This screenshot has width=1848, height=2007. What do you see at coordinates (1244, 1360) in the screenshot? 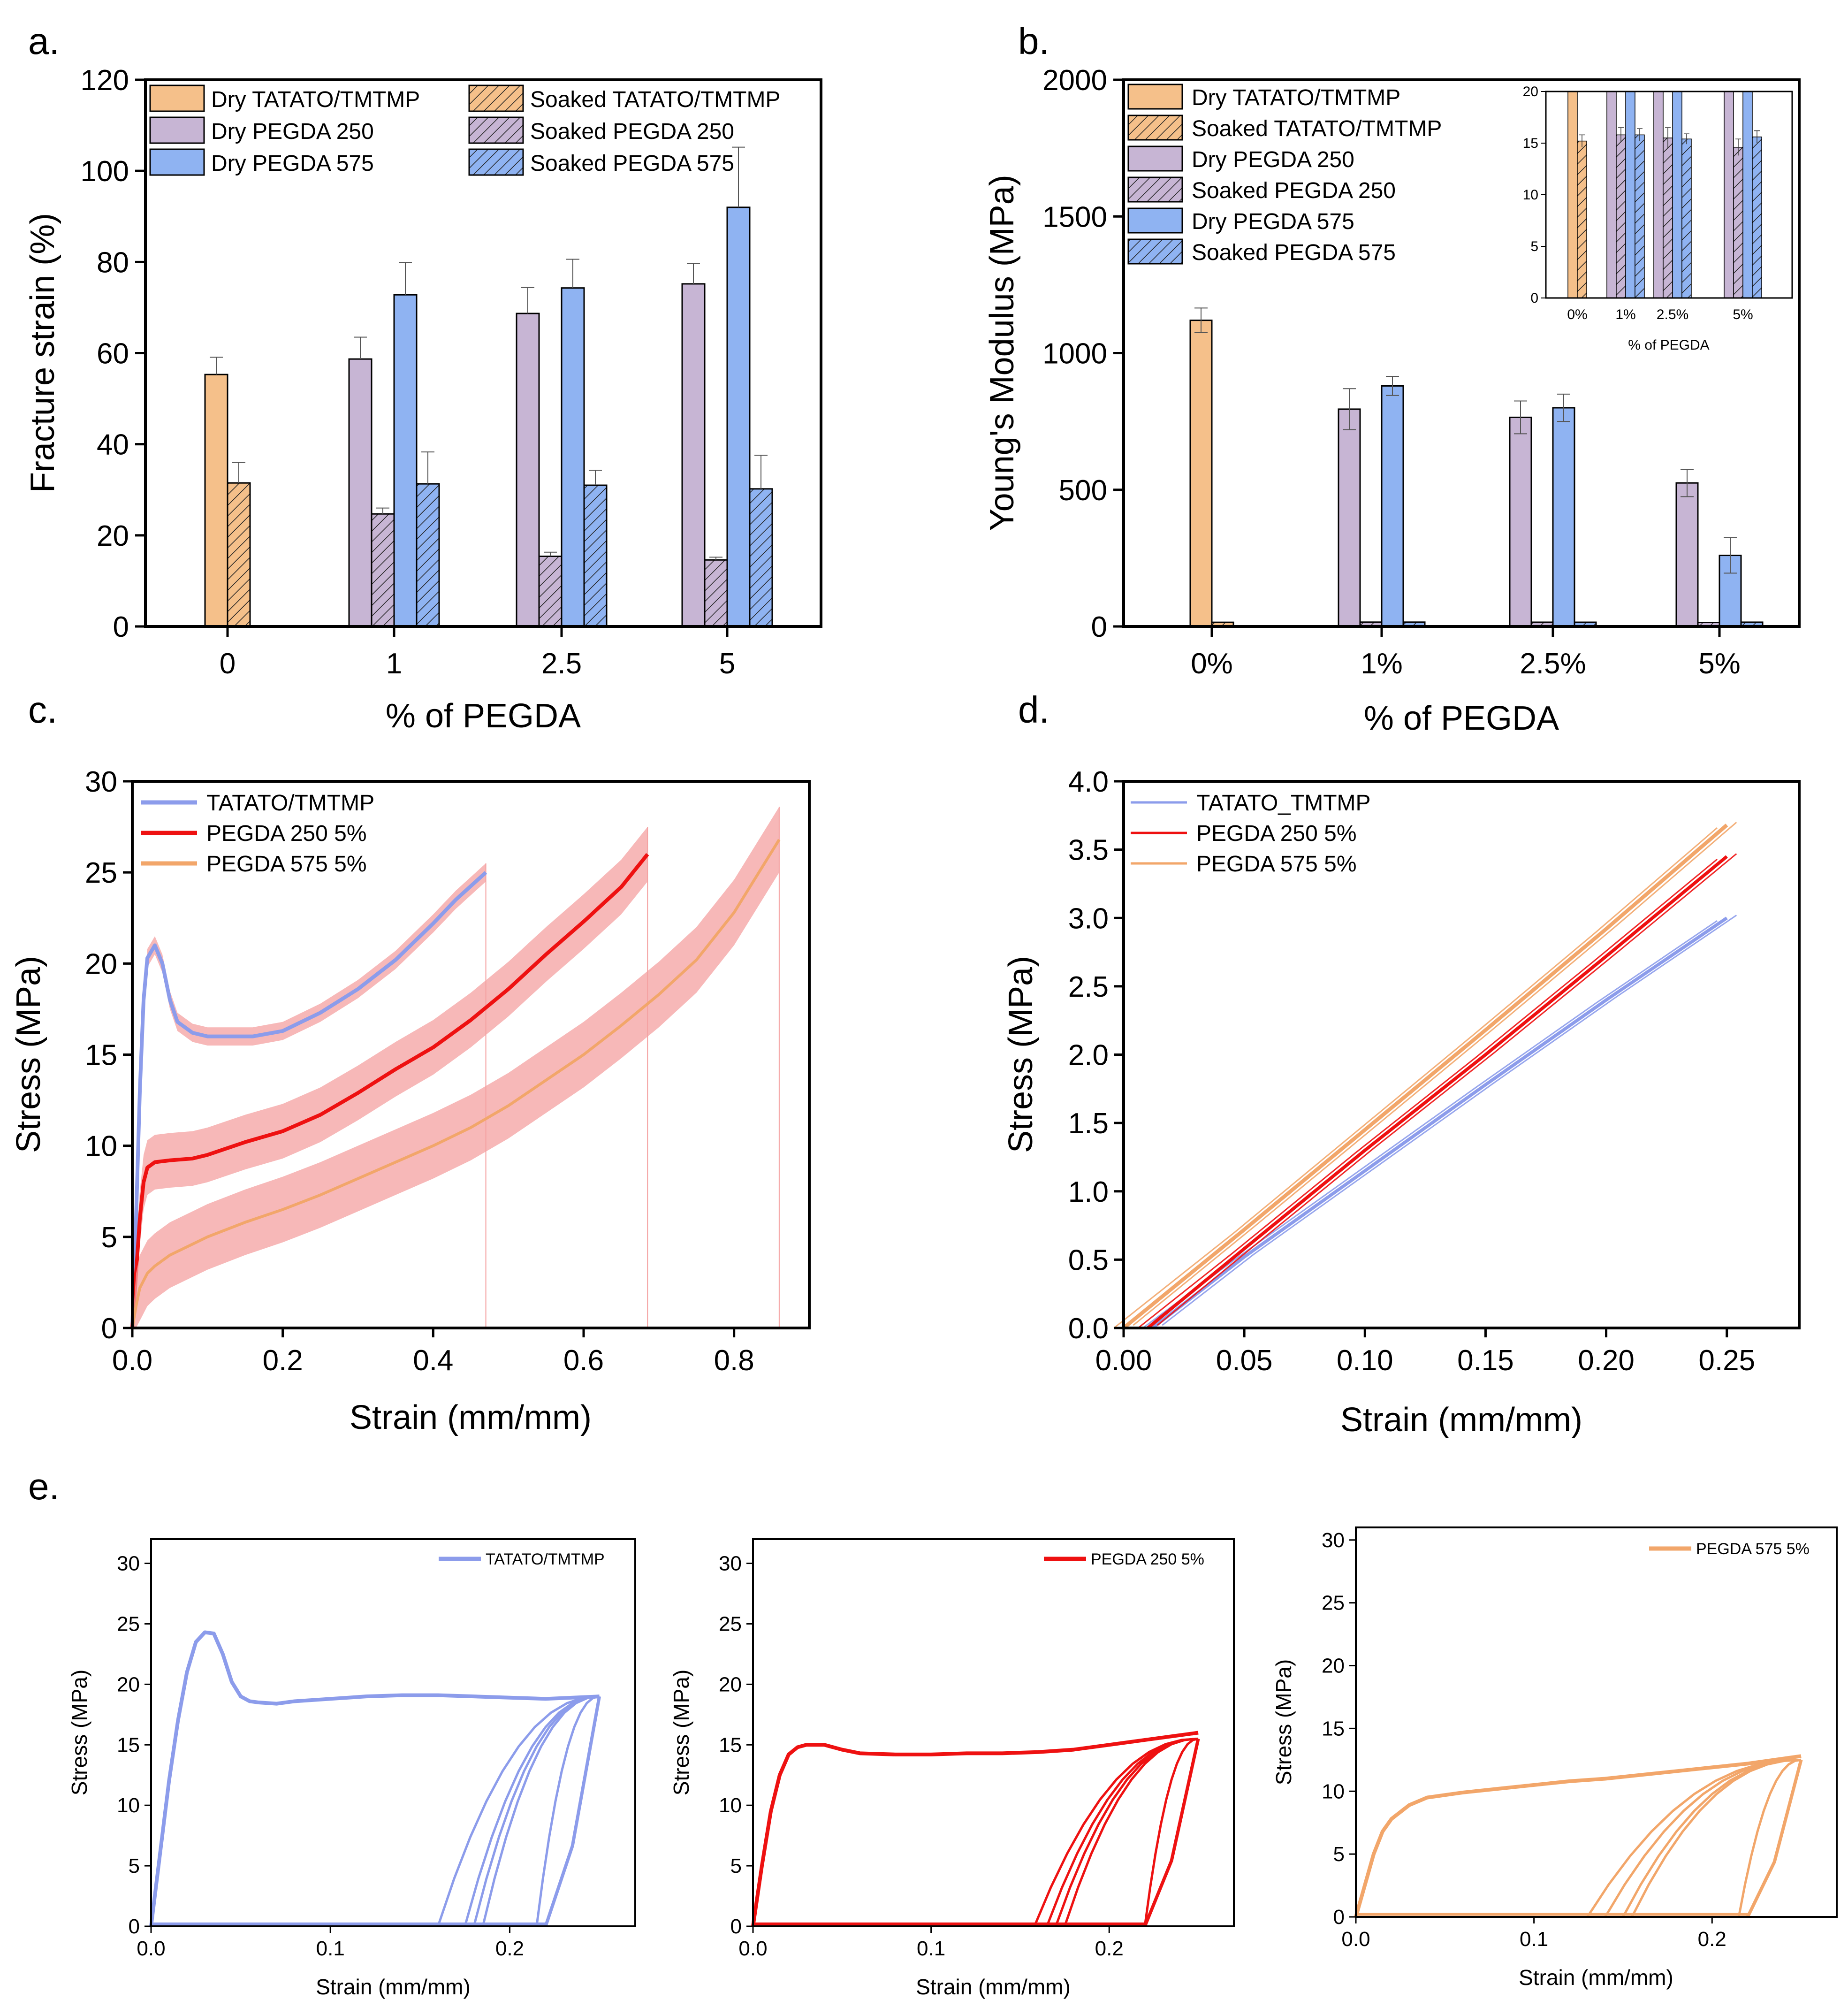
I see `xtick-label-d-1: 0.05` at bounding box center [1244, 1360].